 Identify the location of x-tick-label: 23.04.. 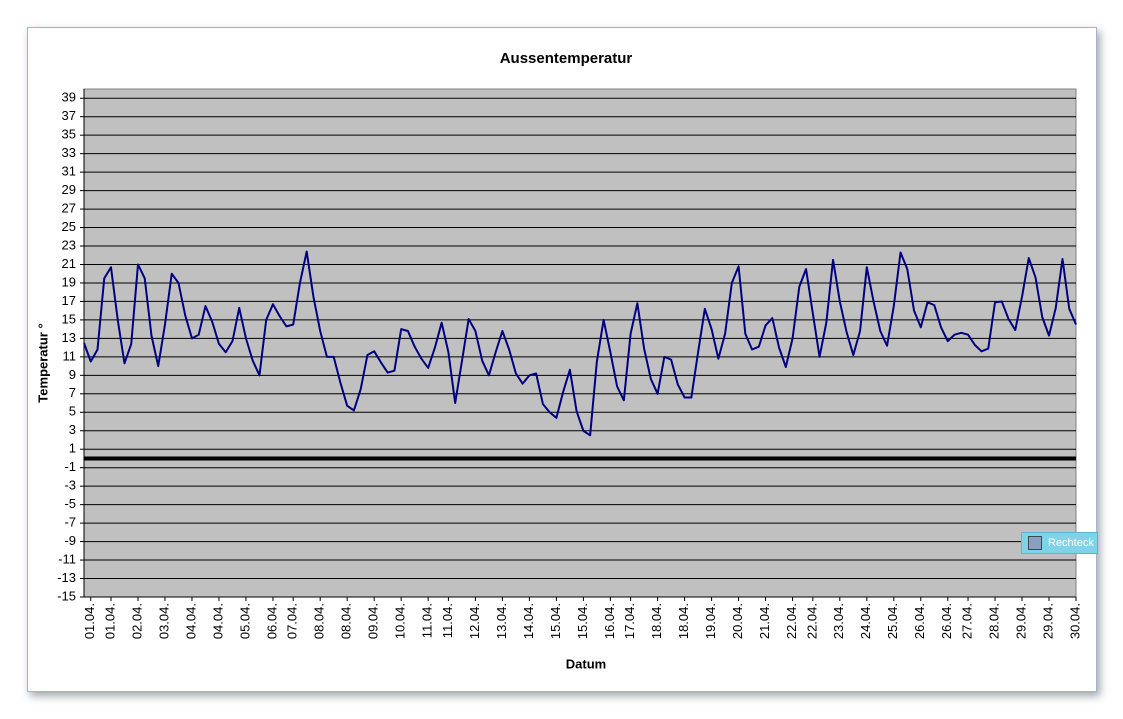
(838, 621).